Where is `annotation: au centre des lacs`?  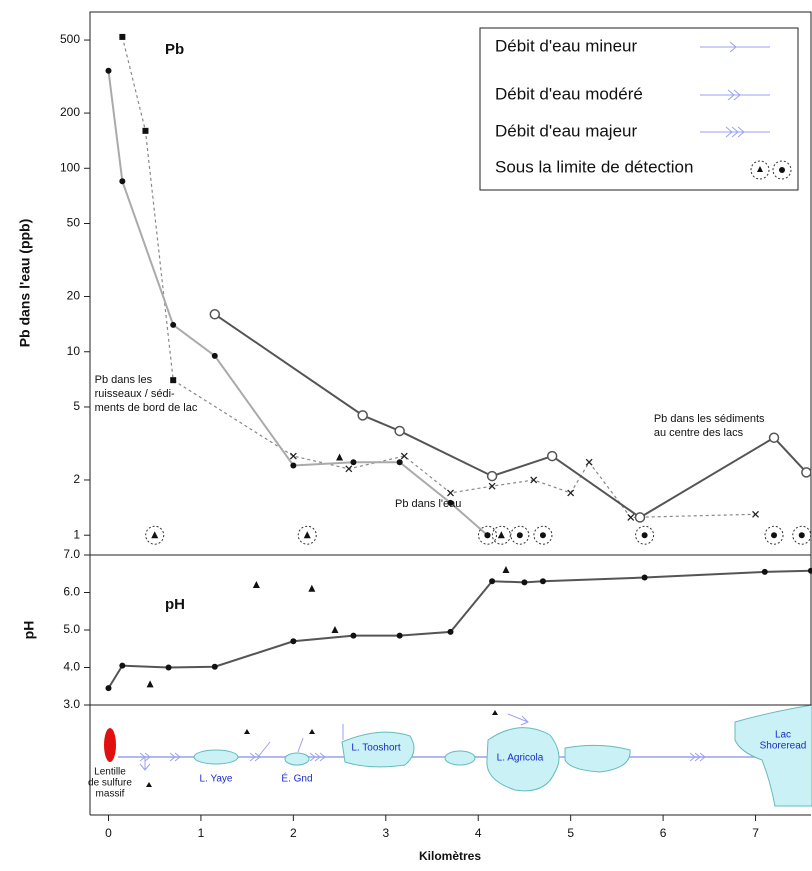
annotation: au centre des lacs is located at coordinates (699, 433).